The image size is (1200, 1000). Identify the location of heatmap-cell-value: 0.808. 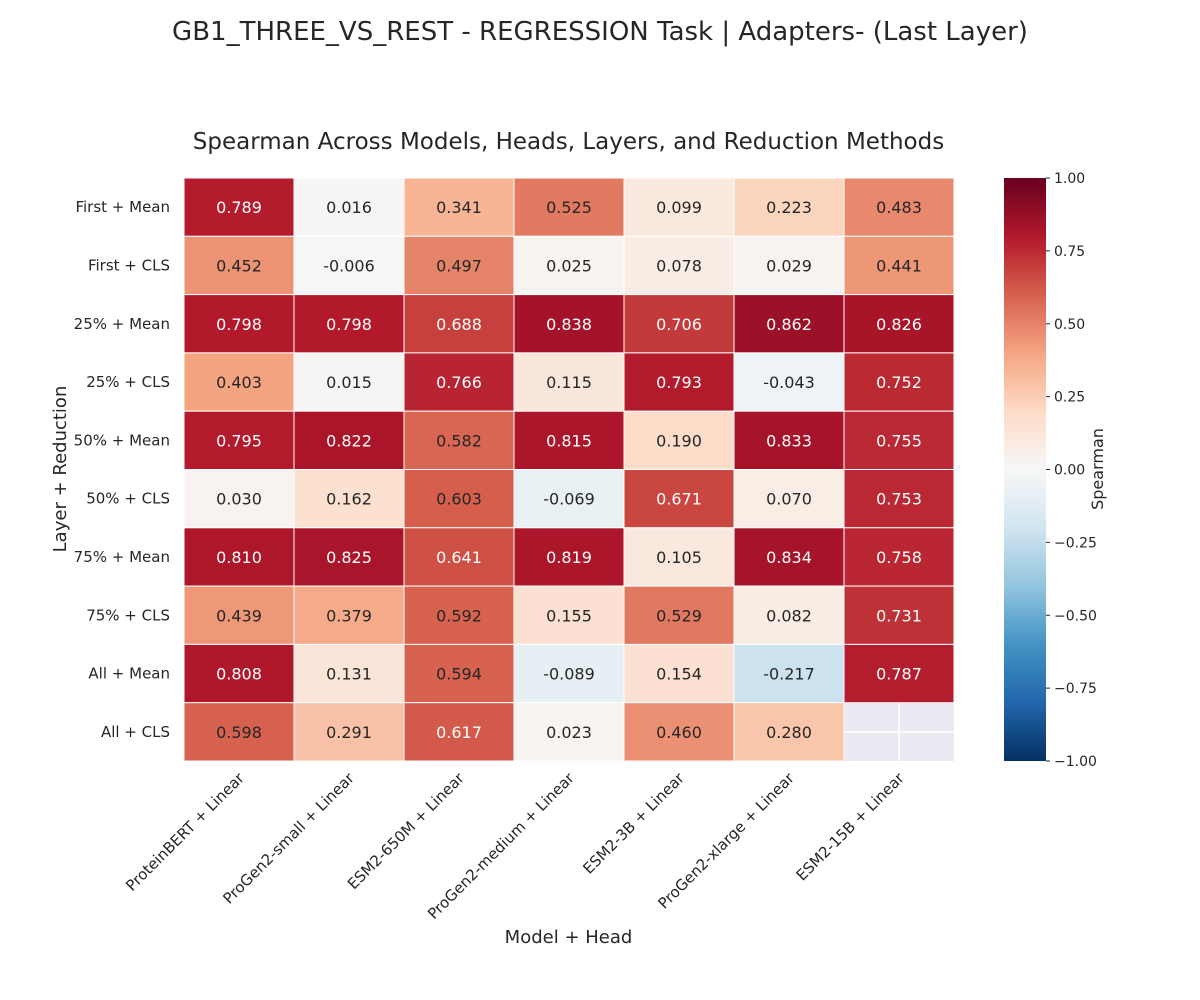
(239, 674).